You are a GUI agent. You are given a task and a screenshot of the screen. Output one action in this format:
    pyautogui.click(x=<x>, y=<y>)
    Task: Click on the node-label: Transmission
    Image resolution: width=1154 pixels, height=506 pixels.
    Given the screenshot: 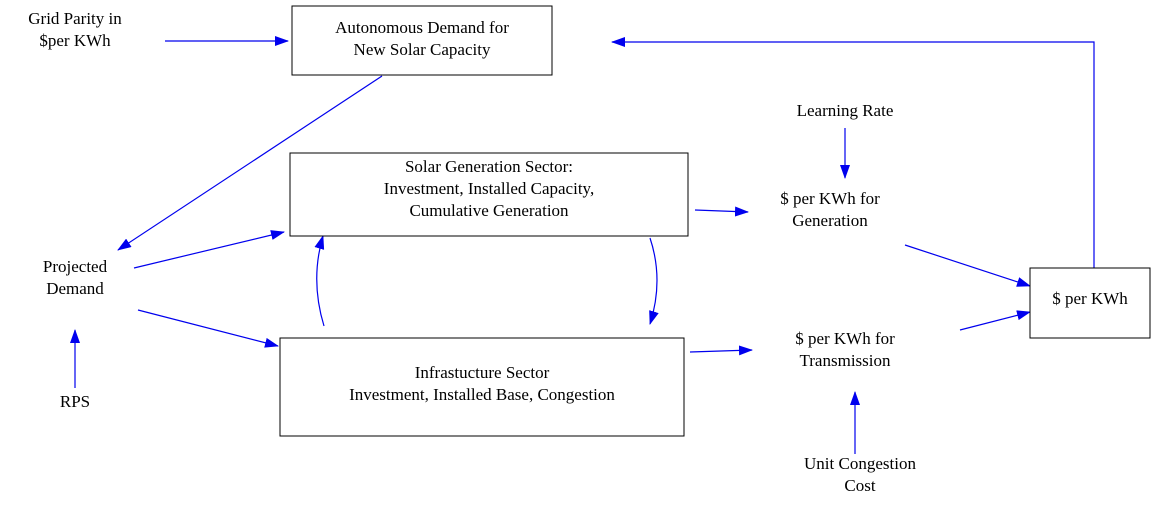 What is the action you would take?
    pyautogui.click(x=845, y=360)
    